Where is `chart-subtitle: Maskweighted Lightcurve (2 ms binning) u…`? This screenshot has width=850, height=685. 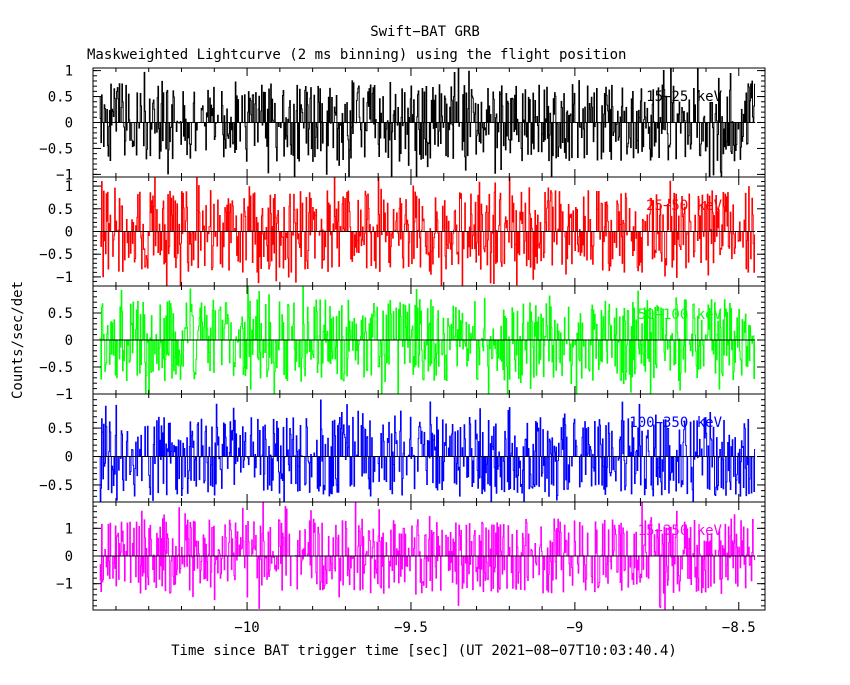 chart-subtitle: Maskweighted Lightcurve (2 ms binning) u… is located at coordinates (356, 55).